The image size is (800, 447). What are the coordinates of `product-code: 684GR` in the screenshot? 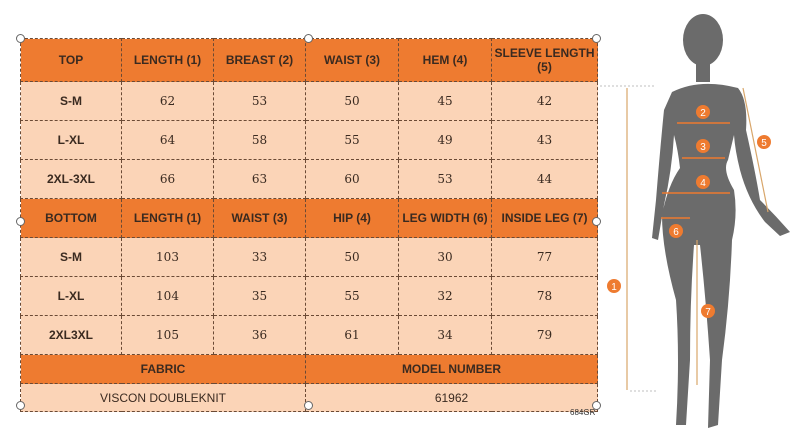 It's located at (583, 412).